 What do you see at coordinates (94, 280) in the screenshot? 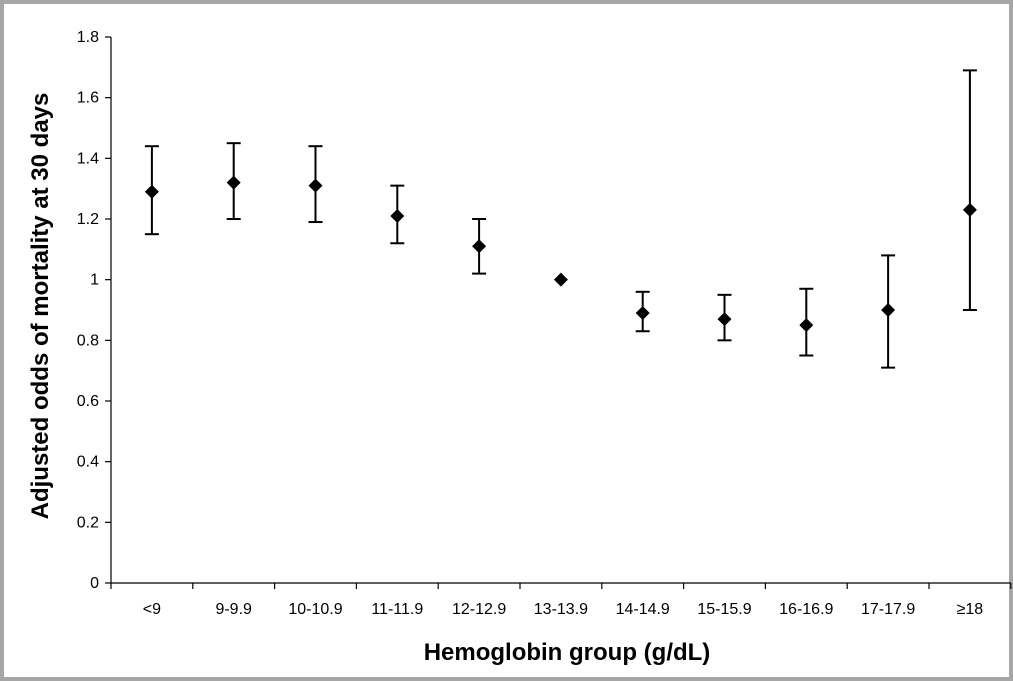
I see `y-tick-label: 1` at bounding box center [94, 280].